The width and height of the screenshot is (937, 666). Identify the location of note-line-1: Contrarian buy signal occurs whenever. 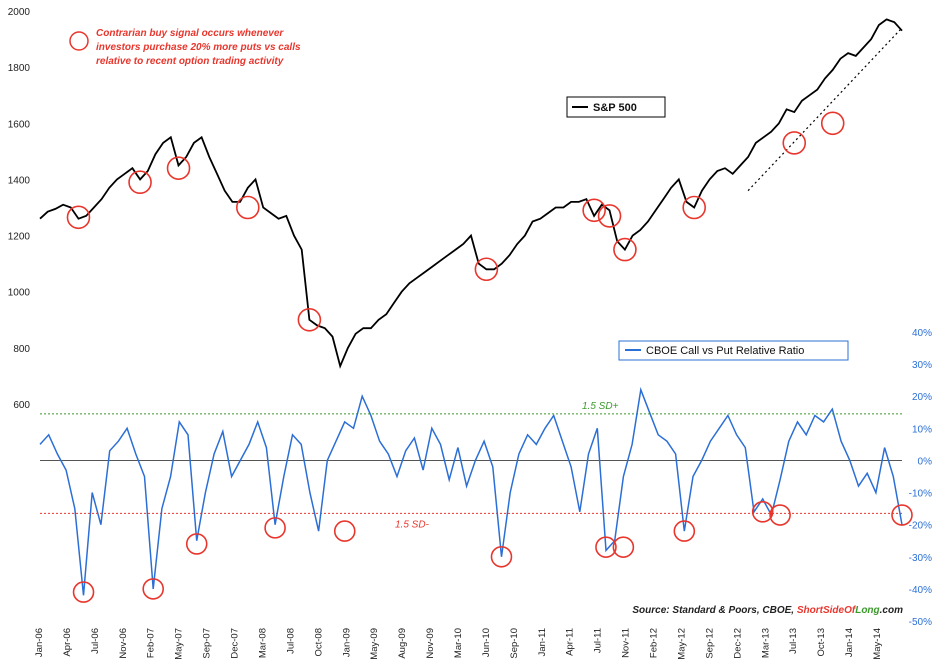
(190, 33).